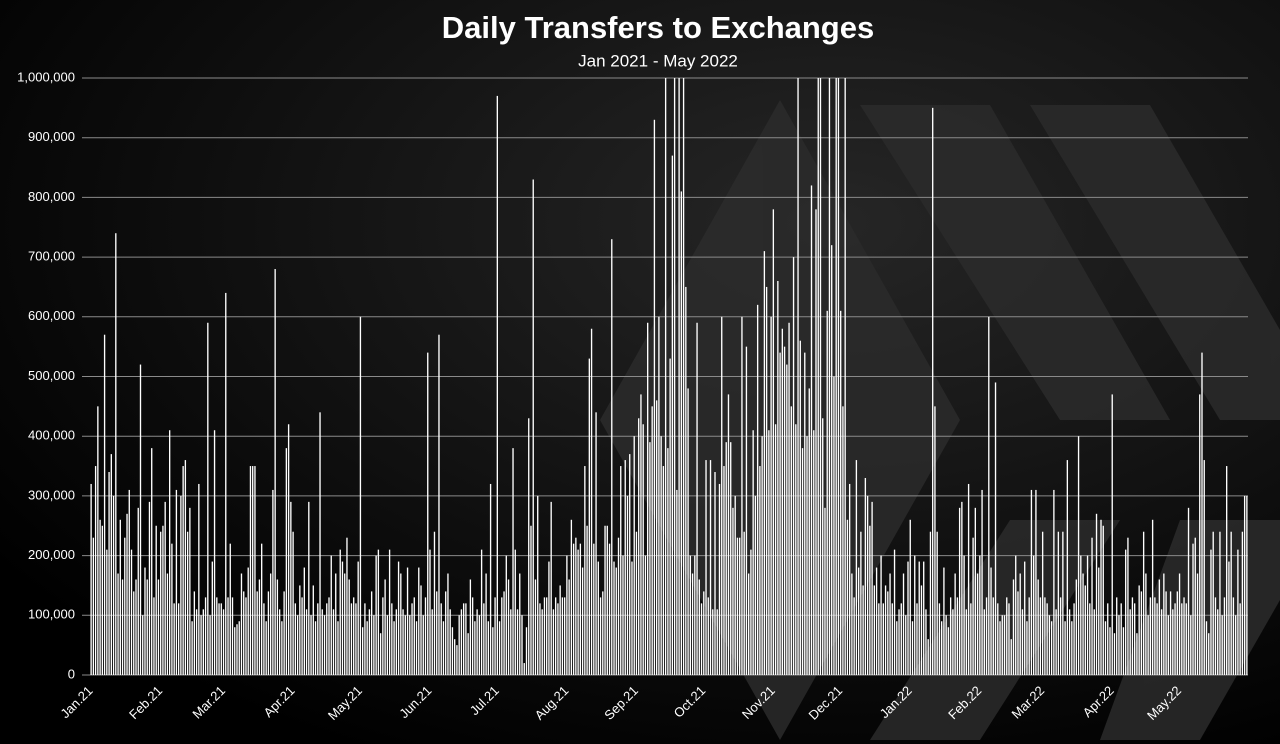 This screenshot has width=1280, height=744. What do you see at coordinates (51, 375) in the screenshot?
I see `y-tick-label: 500,000` at bounding box center [51, 375].